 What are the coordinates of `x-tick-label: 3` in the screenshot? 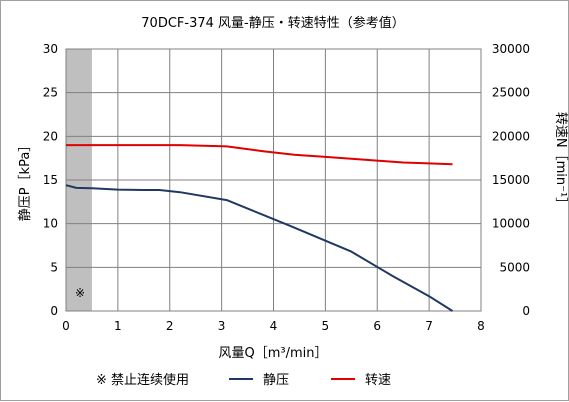 It's located at (222, 326).